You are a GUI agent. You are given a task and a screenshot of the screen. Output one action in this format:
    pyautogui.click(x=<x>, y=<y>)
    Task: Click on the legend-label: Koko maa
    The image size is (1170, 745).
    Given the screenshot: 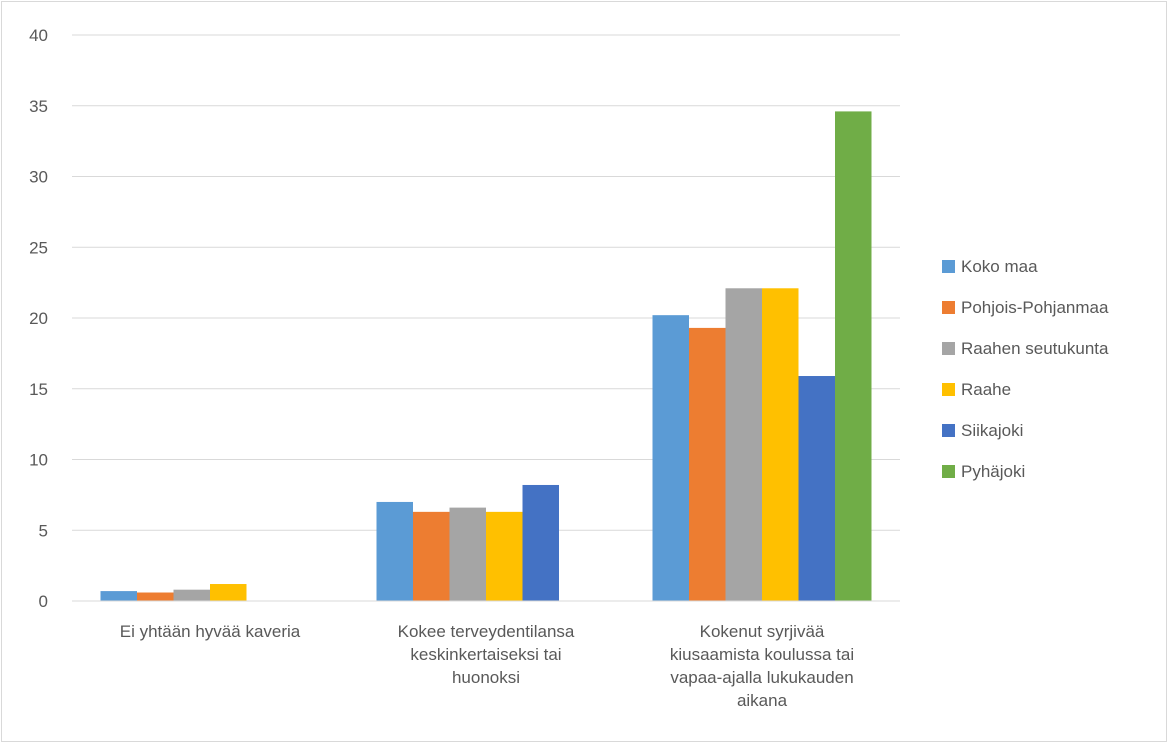 What is the action you would take?
    pyautogui.click(x=999, y=266)
    